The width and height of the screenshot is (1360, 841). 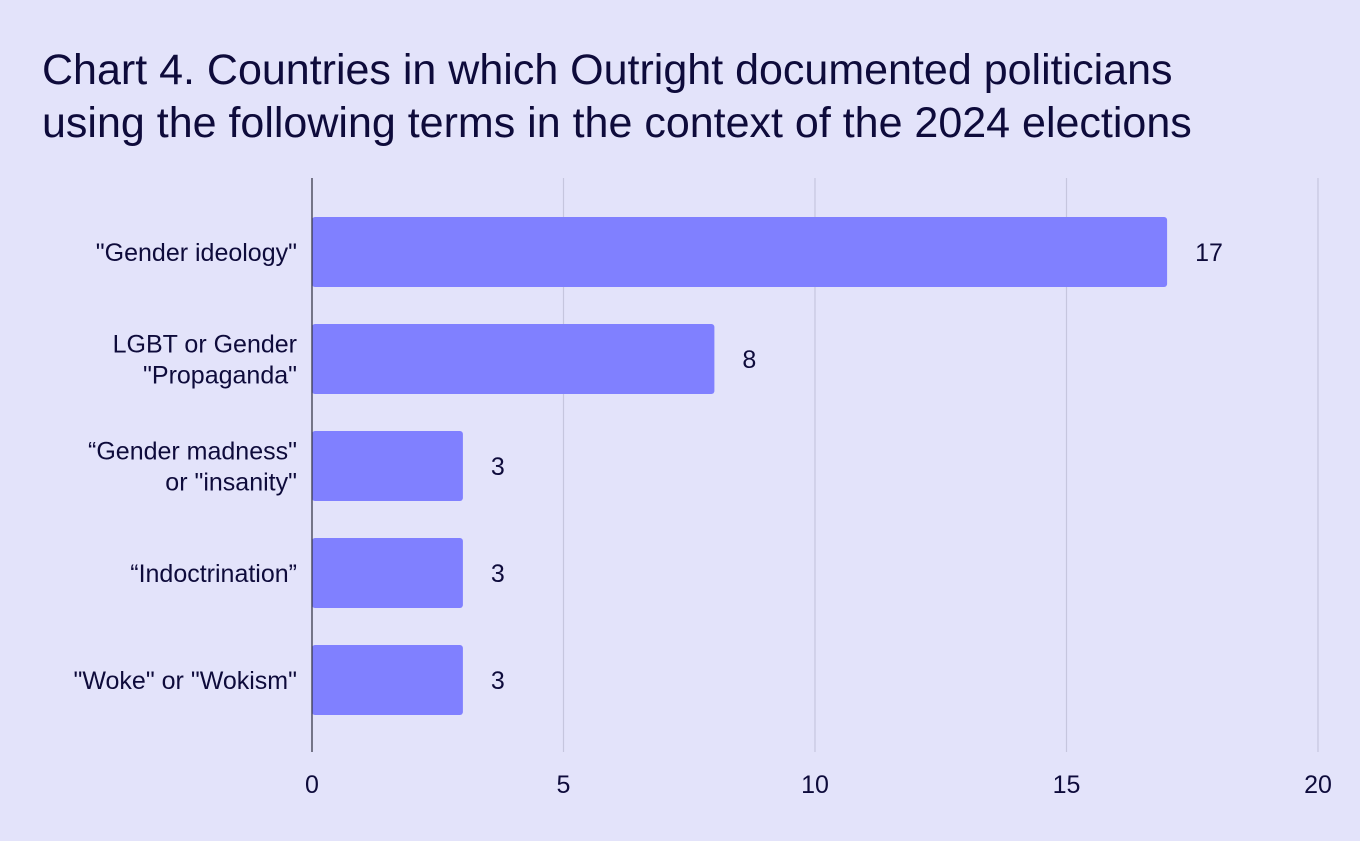 What do you see at coordinates (196, 253) in the screenshot?
I see `category-label: "Gender ideology"` at bounding box center [196, 253].